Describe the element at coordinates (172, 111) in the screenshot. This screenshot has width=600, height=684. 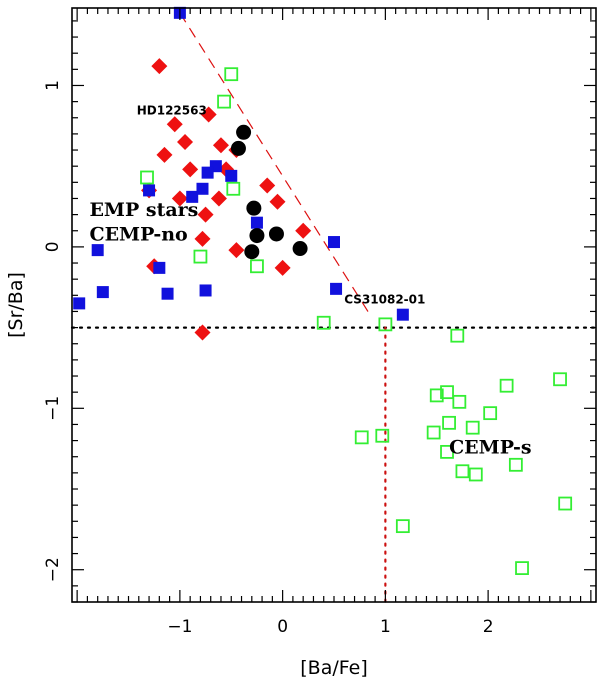
I see `annotation-label: HD122563` at that location.